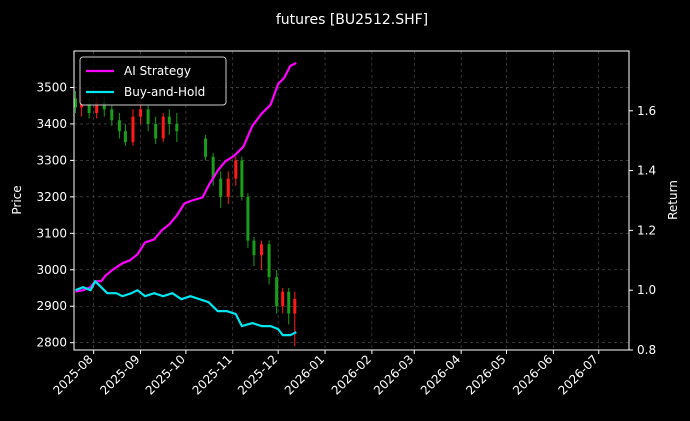  What do you see at coordinates (186, 308) in the screenshot?
I see `series-line-buy-and-hold` at bounding box center [186, 308].